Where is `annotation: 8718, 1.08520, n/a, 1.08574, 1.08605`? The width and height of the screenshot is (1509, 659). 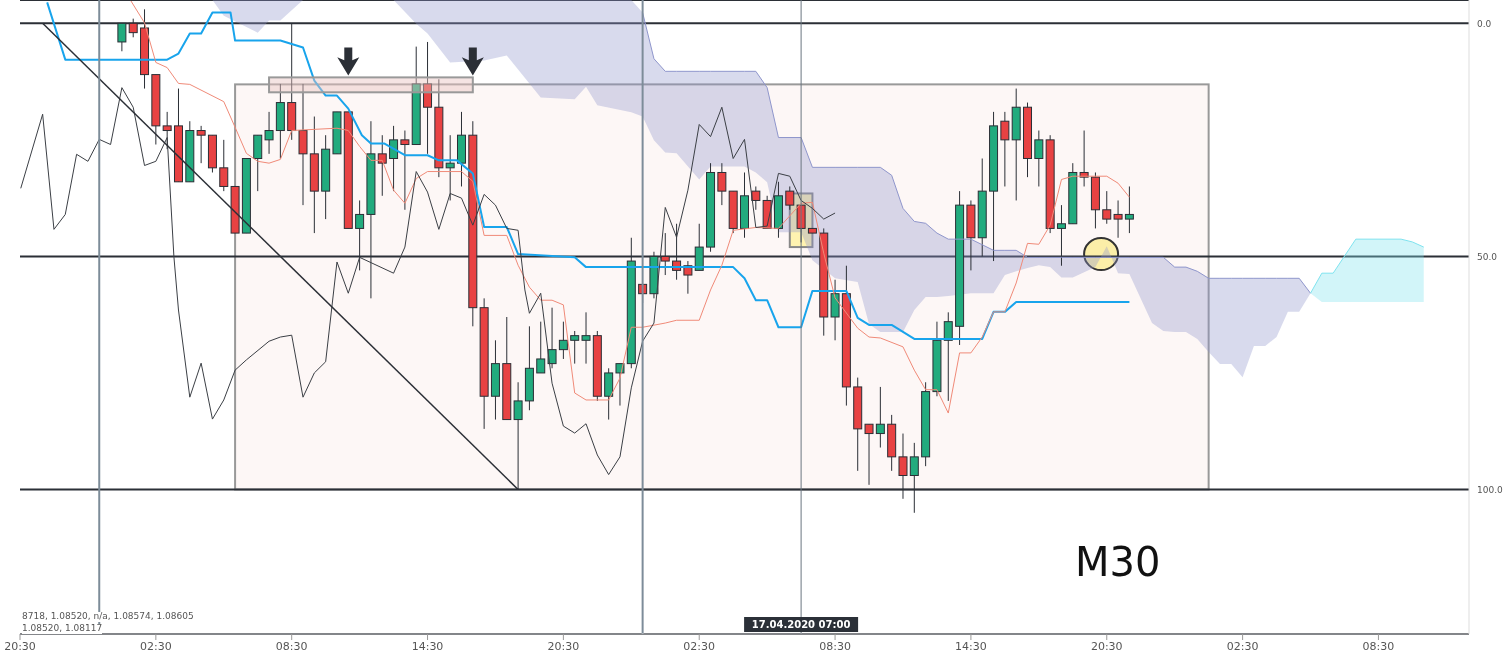
annotation: 8718, 1.08520, n/a, 1.08574, 1.08605 is located at coordinates (108, 616).